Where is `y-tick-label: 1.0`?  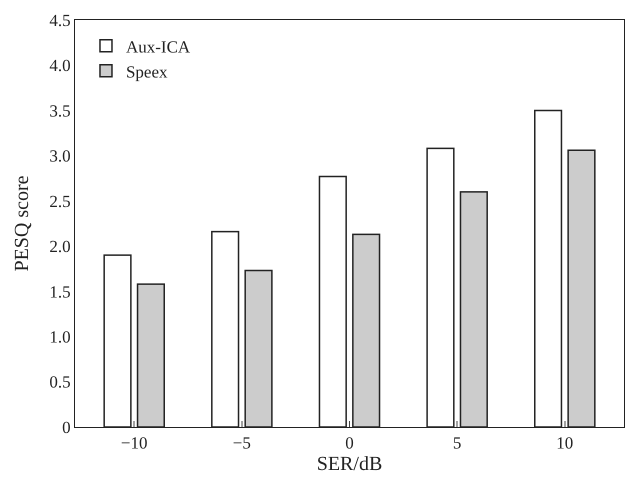
y-tick-label: 1.0 is located at coordinates (60, 337).